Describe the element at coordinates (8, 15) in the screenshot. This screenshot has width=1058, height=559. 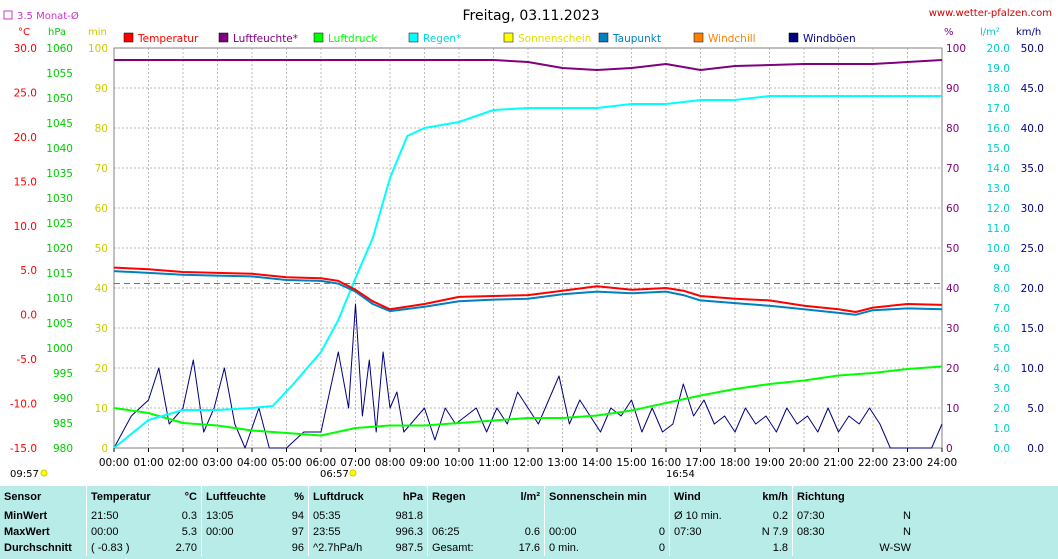
I see `monthly-avg-marker-icon` at that location.